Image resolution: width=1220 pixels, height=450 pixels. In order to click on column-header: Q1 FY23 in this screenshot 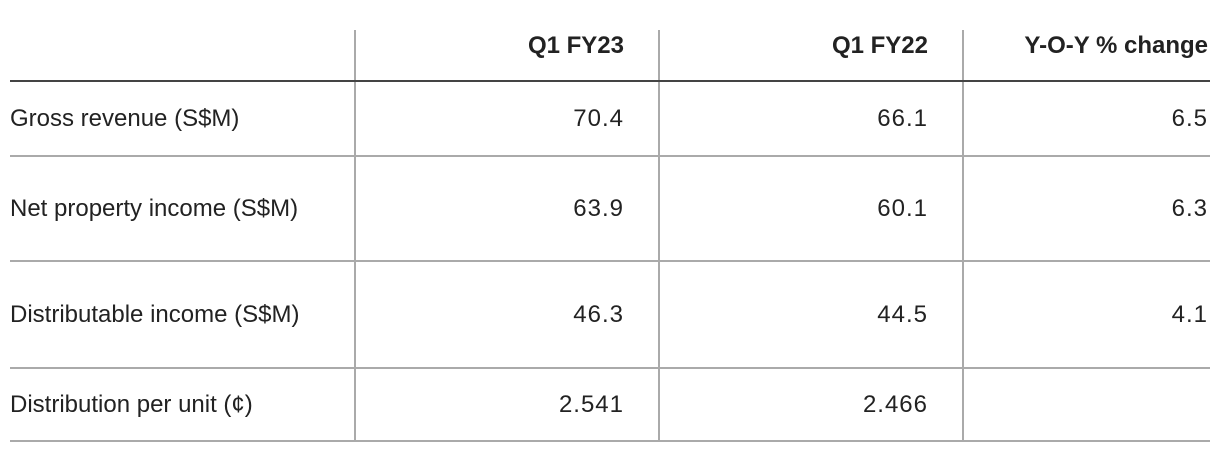, I will do `click(506, 56)`.